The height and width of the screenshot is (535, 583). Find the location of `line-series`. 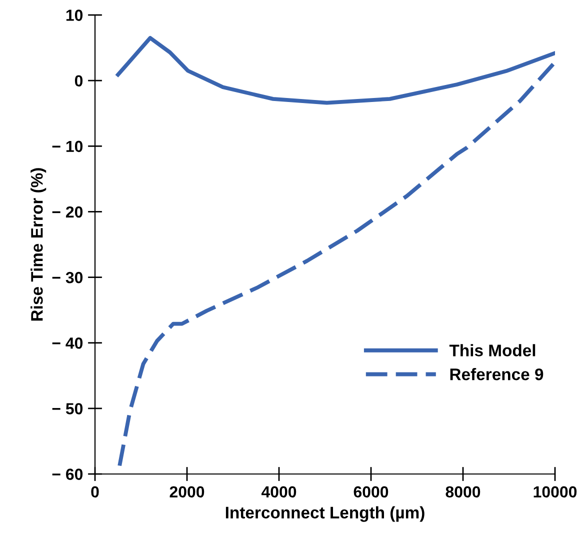

line-series is located at coordinates (335, 70).